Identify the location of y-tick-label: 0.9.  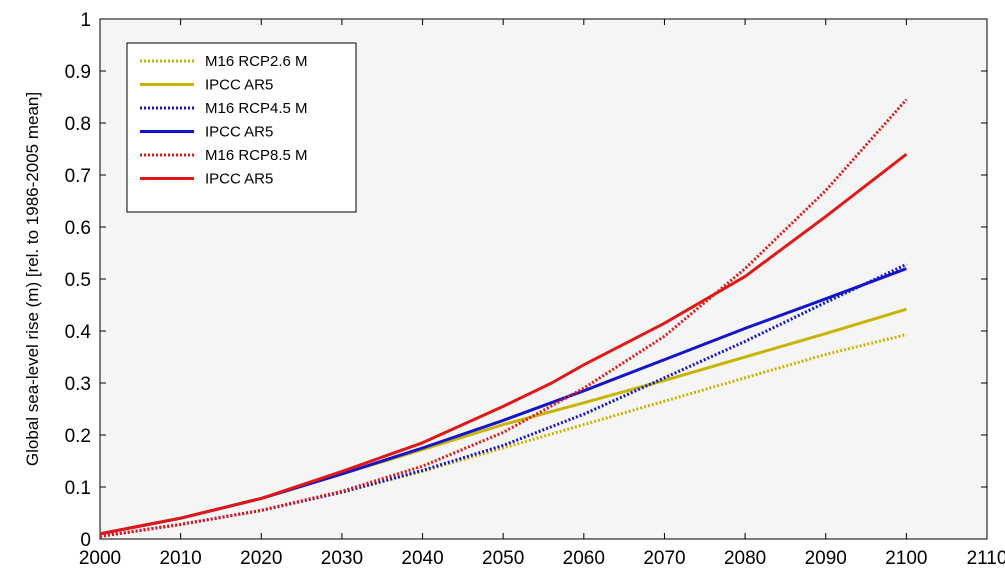
(78, 72).